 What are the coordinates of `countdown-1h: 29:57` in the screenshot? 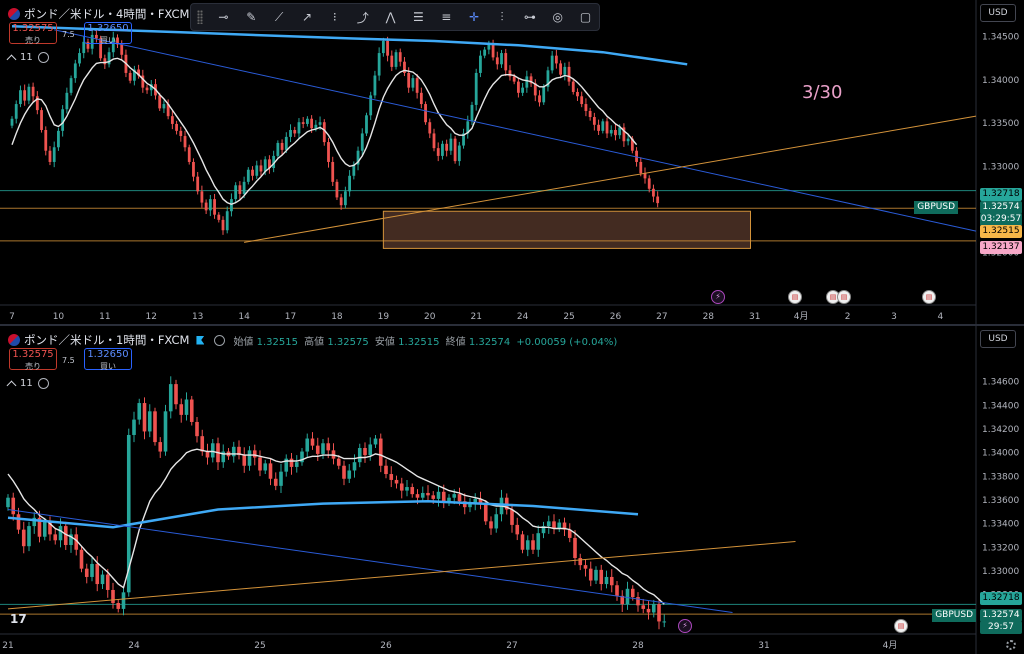 It's located at (1001, 627).